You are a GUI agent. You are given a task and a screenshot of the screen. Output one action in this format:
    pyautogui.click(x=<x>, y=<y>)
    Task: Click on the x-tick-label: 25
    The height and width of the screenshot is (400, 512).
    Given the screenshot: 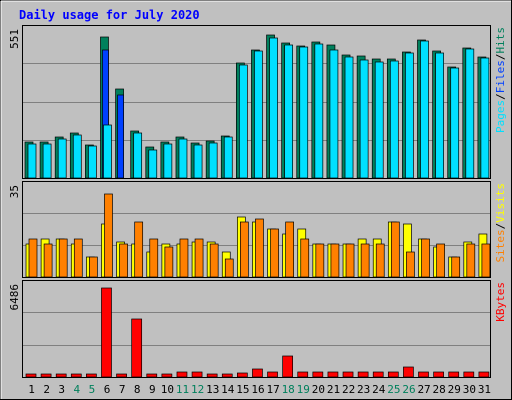 What is the action you would take?
    pyautogui.click(x=393, y=389)
    